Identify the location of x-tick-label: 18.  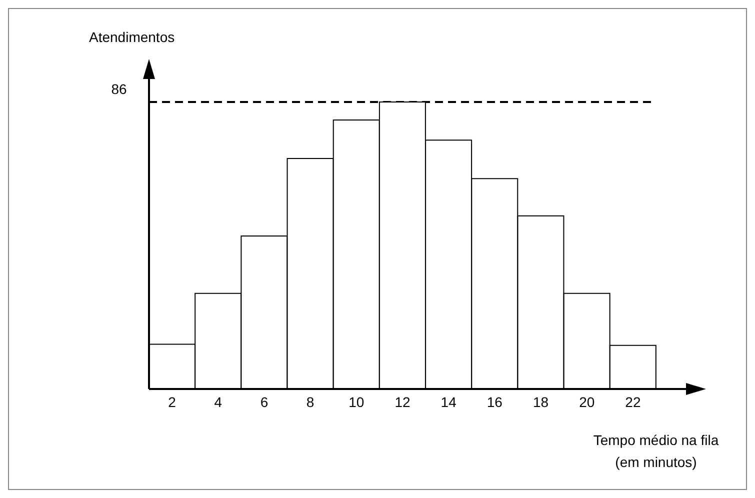
(540, 402).